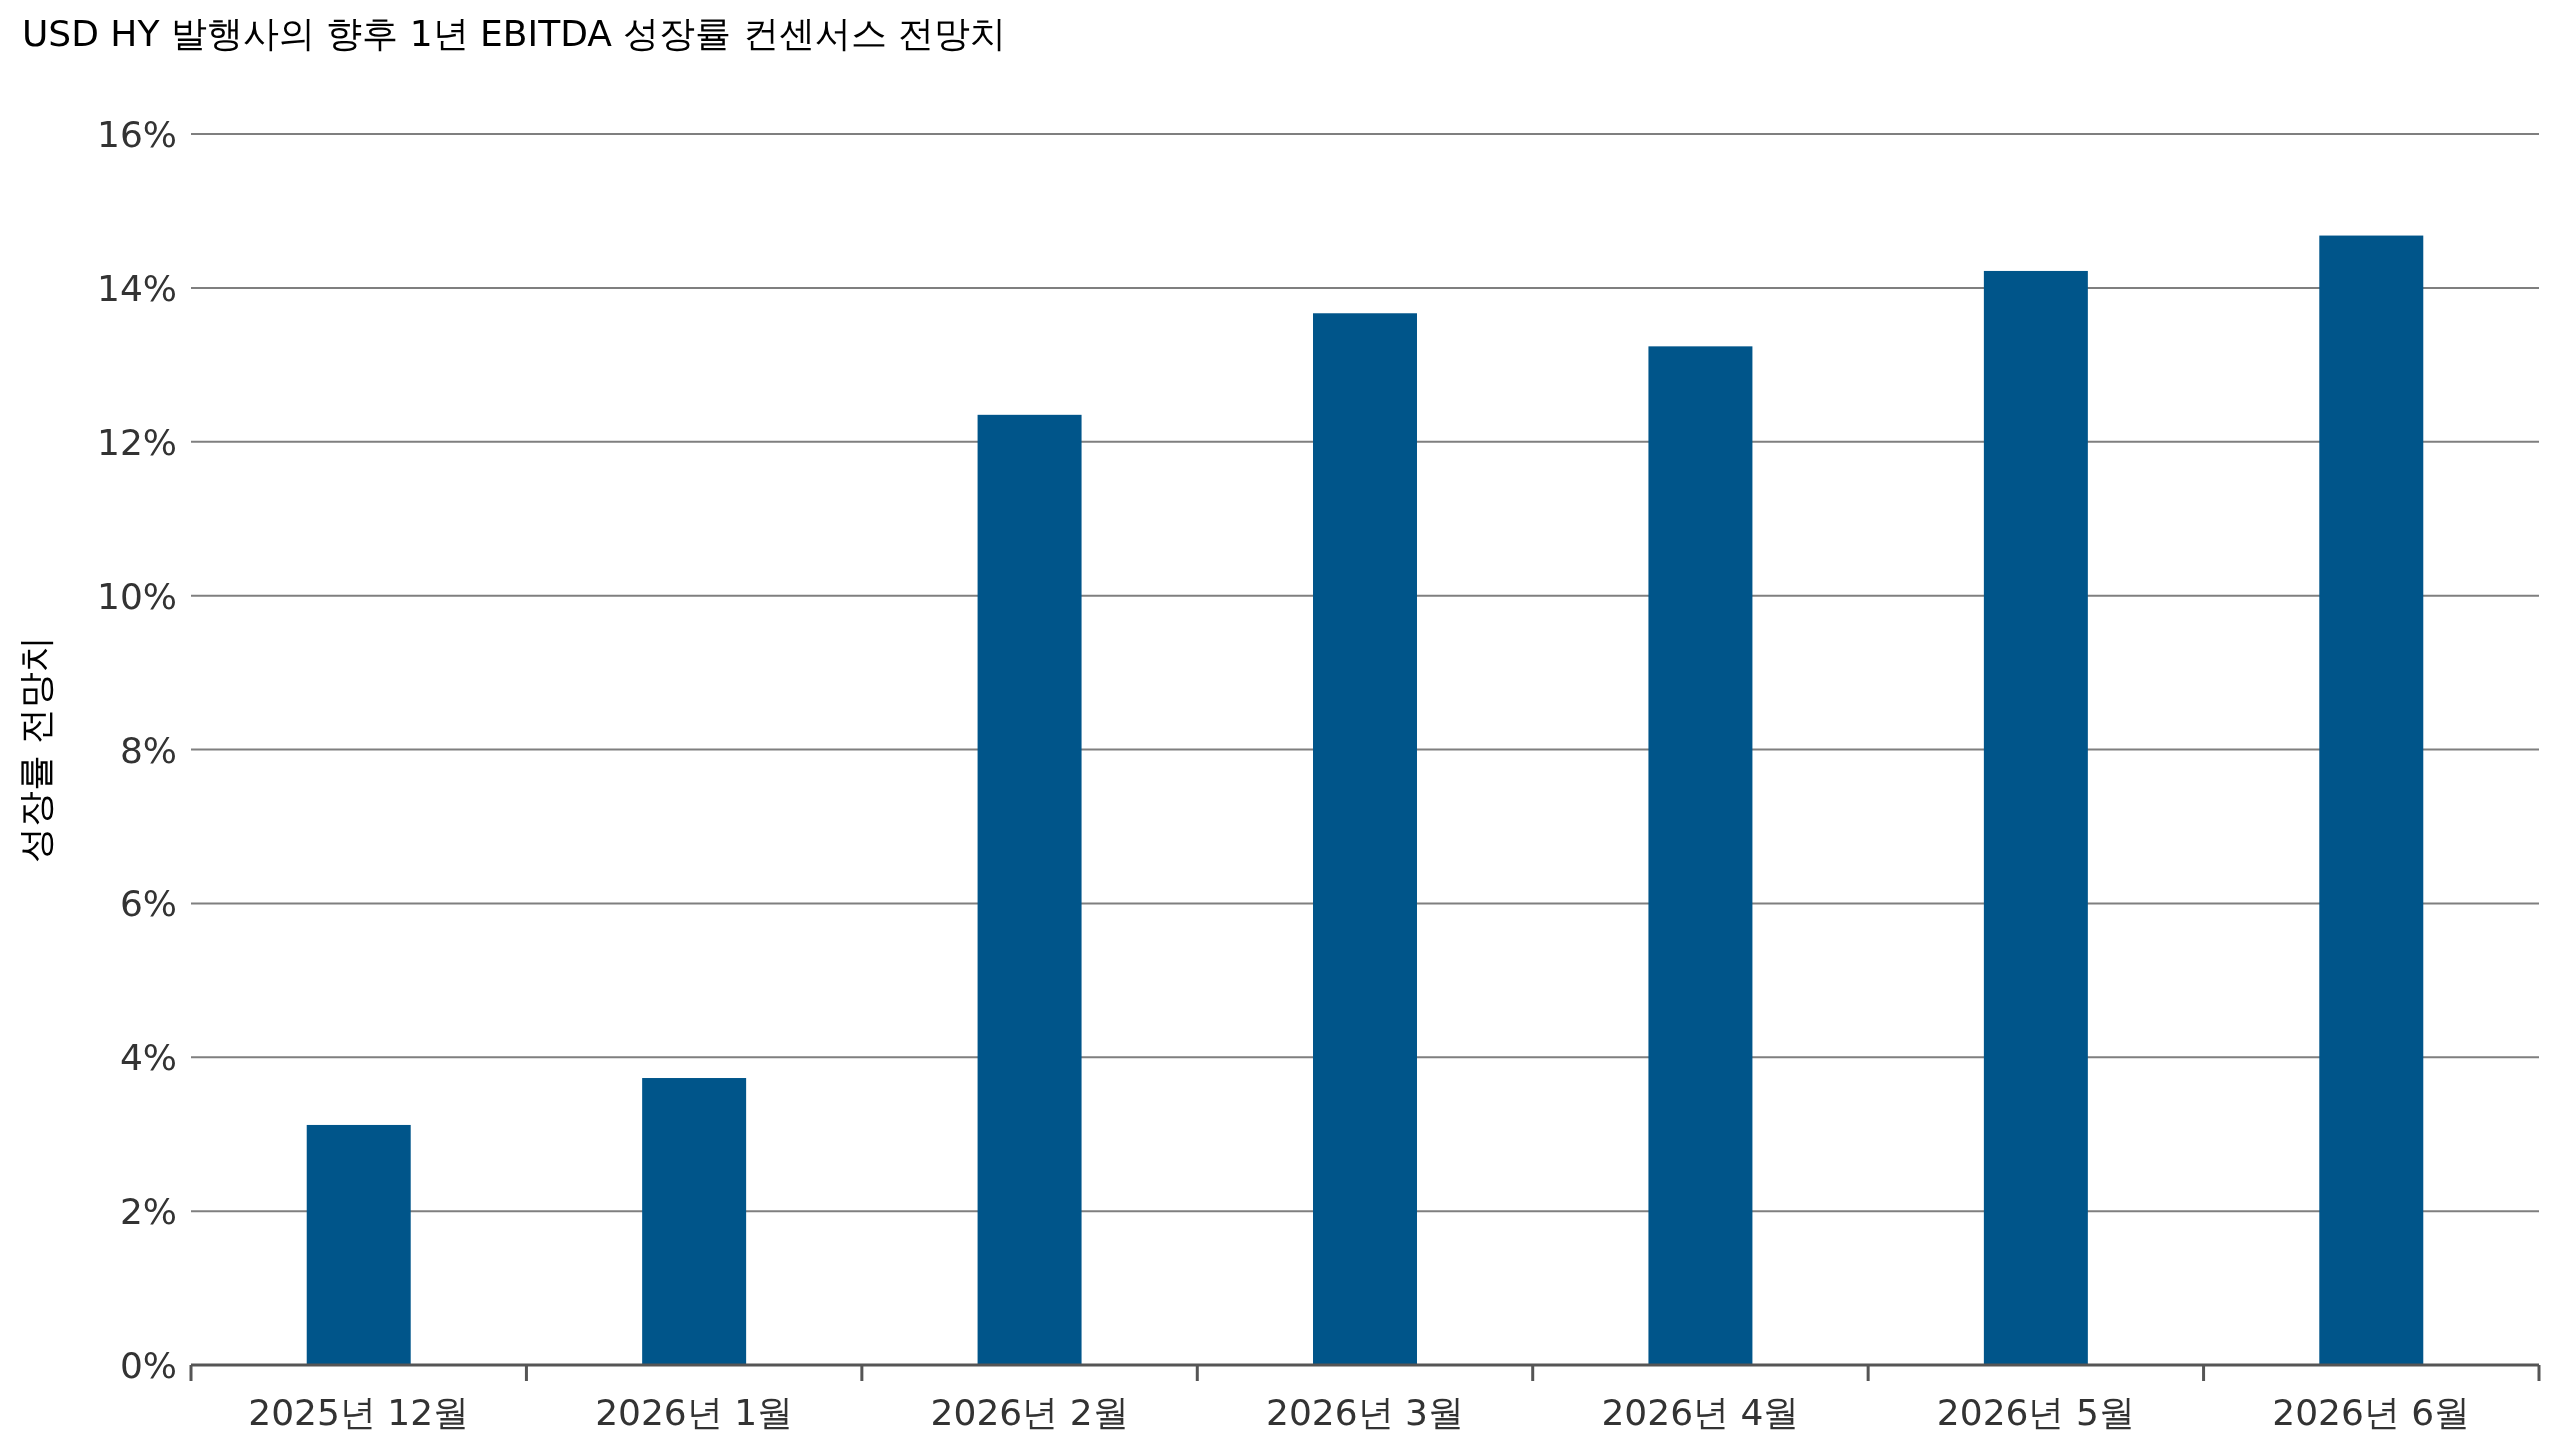 Image resolution: width=2560 pixels, height=1440 pixels. What do you see at coordinates (694, 1412) in the screenshot?
I see `x-tick-label: 2026년 1월` at bounding box center [694, 1412].